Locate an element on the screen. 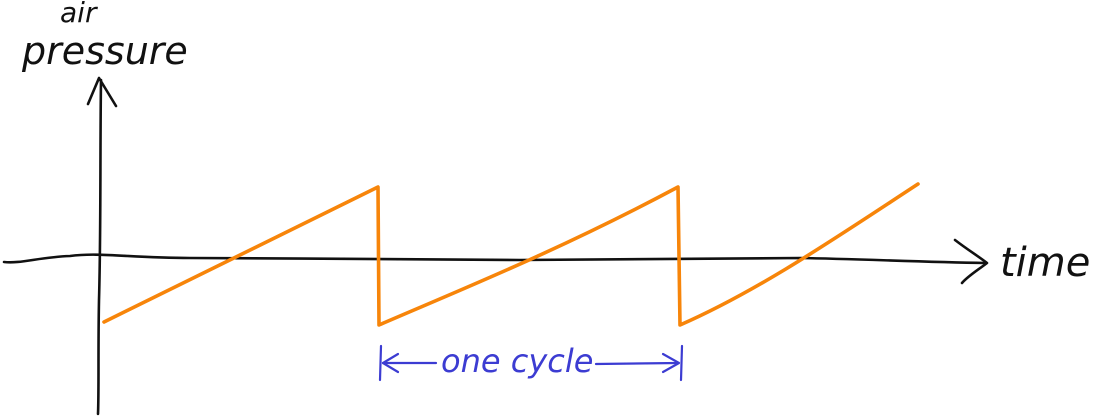  x-axis-label-time: time is located at coordinates (1045, 263).